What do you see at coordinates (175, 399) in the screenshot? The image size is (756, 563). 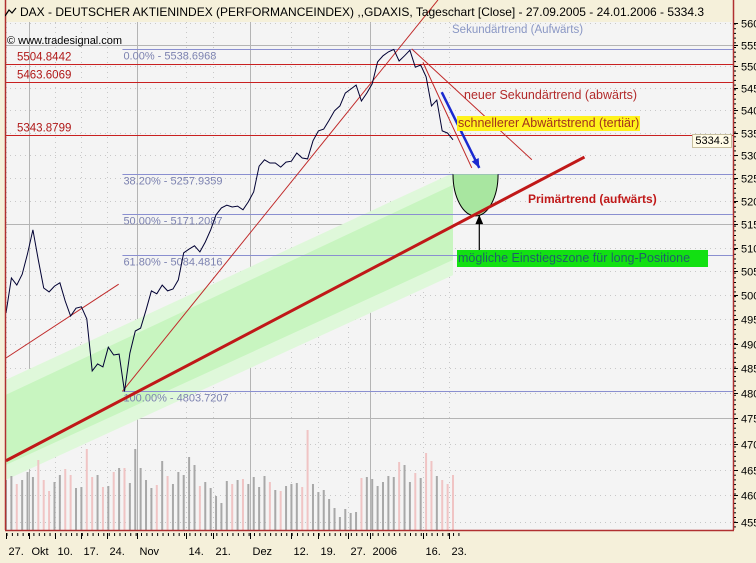 I see `fib-label: 100.00% - 4803.7207` at bounding box center [175, 399].